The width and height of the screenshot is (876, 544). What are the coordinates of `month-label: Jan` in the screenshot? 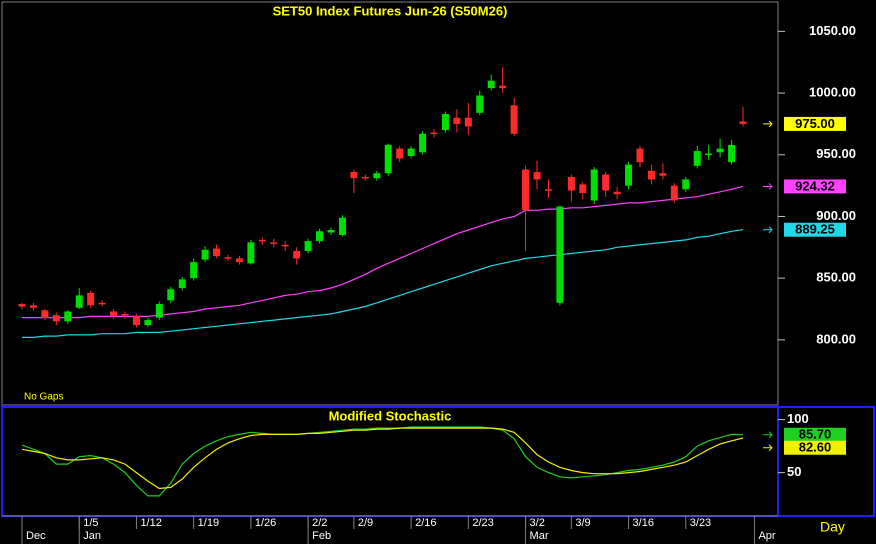 It's located at (92, 536).